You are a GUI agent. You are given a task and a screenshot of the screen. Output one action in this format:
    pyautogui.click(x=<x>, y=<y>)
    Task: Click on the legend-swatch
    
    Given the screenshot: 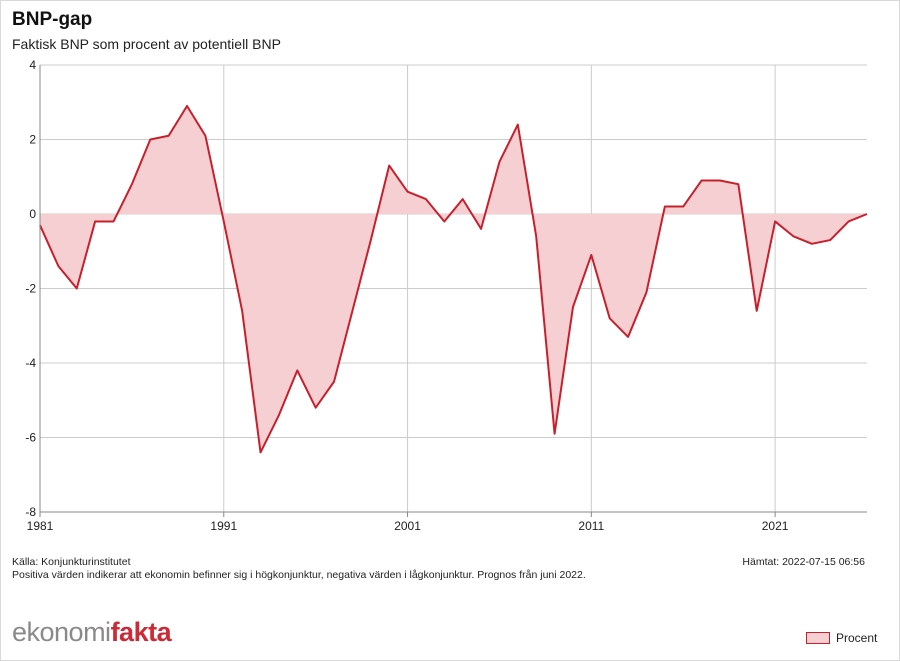 What is the action you would take?
    pyautogui.click(x=818, y=638)
    